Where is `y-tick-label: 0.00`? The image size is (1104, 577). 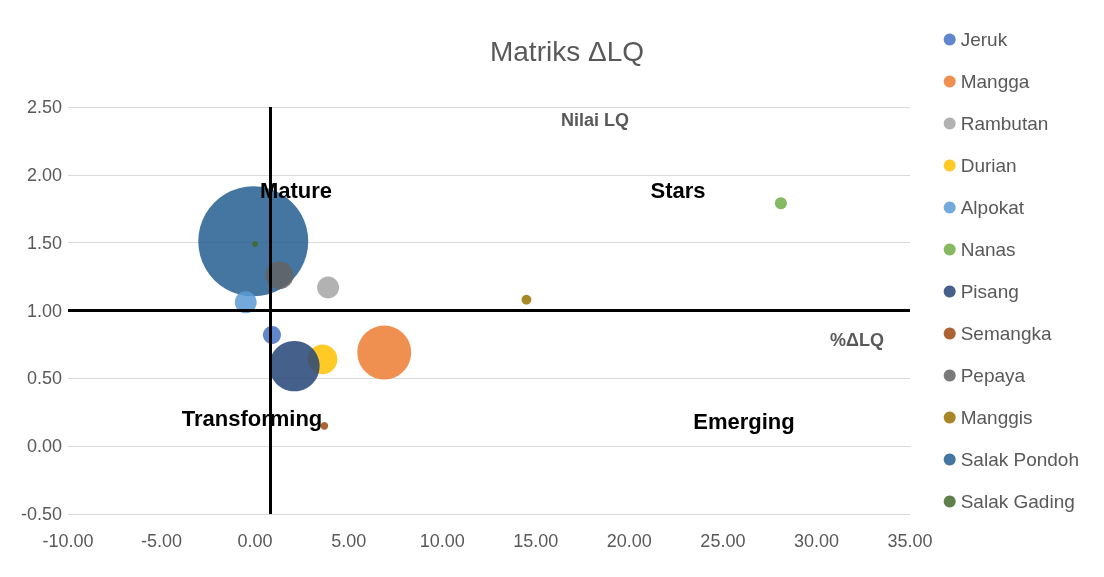
y-tick-label: 0.00 is located at coordinates (44, 446).